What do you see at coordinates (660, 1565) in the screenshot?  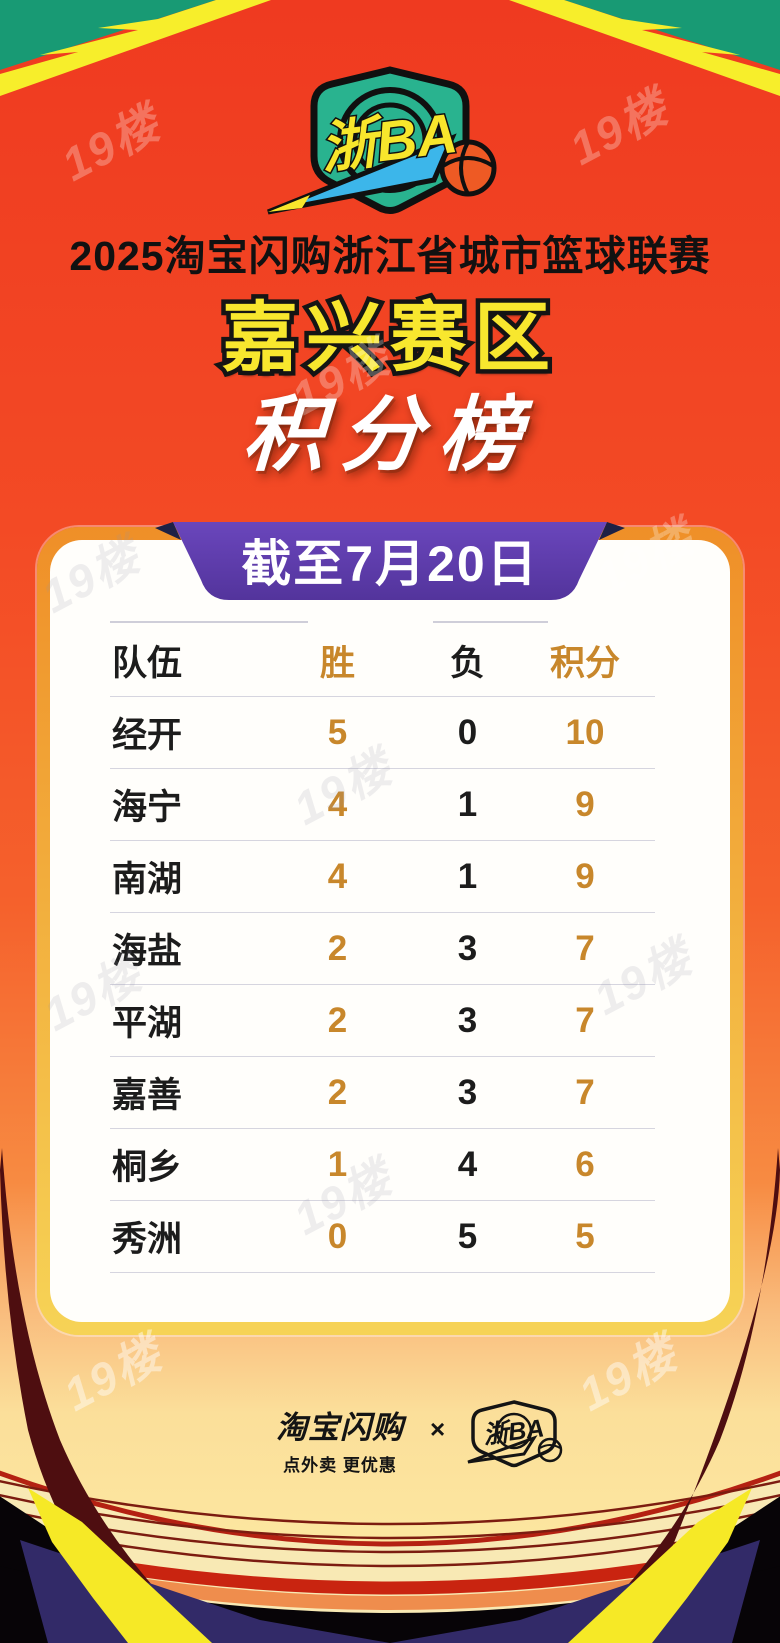 I see `yellow-bolt-right` at bounding box center [660, 1565].